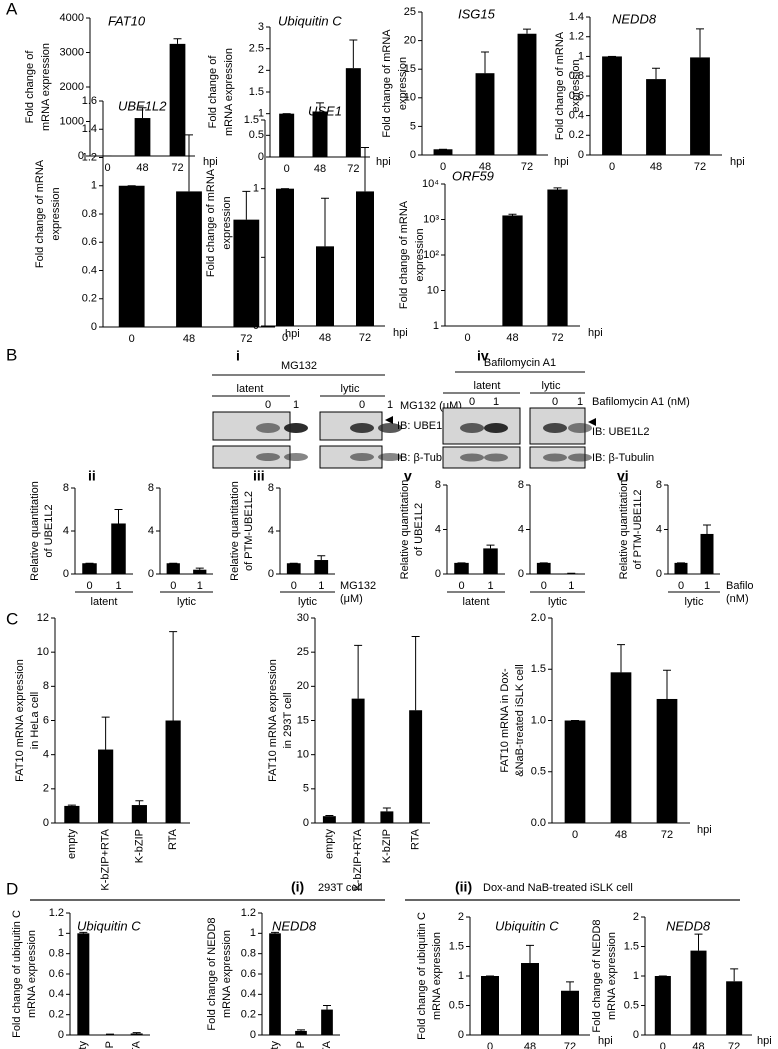 This screenshot has height=1049, width=778. Describe the element at coordinates (259, 476) in the screenshot. I see `panel-label: iii` at that location.